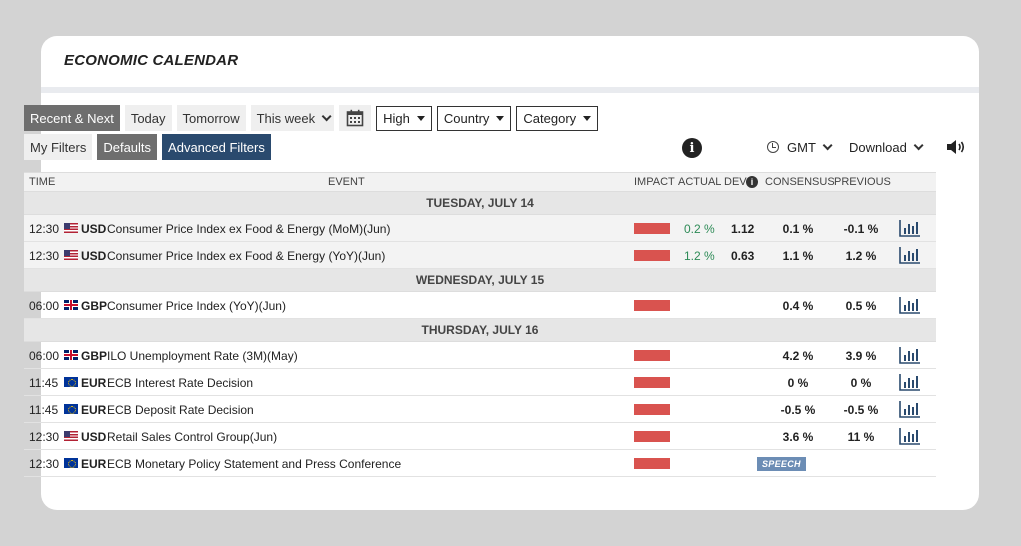  What do you see at coordinates (480, 330) in the screenshot?
I see `day-header: THURSDAY, JULY 16` at bounding box center [480, 330].